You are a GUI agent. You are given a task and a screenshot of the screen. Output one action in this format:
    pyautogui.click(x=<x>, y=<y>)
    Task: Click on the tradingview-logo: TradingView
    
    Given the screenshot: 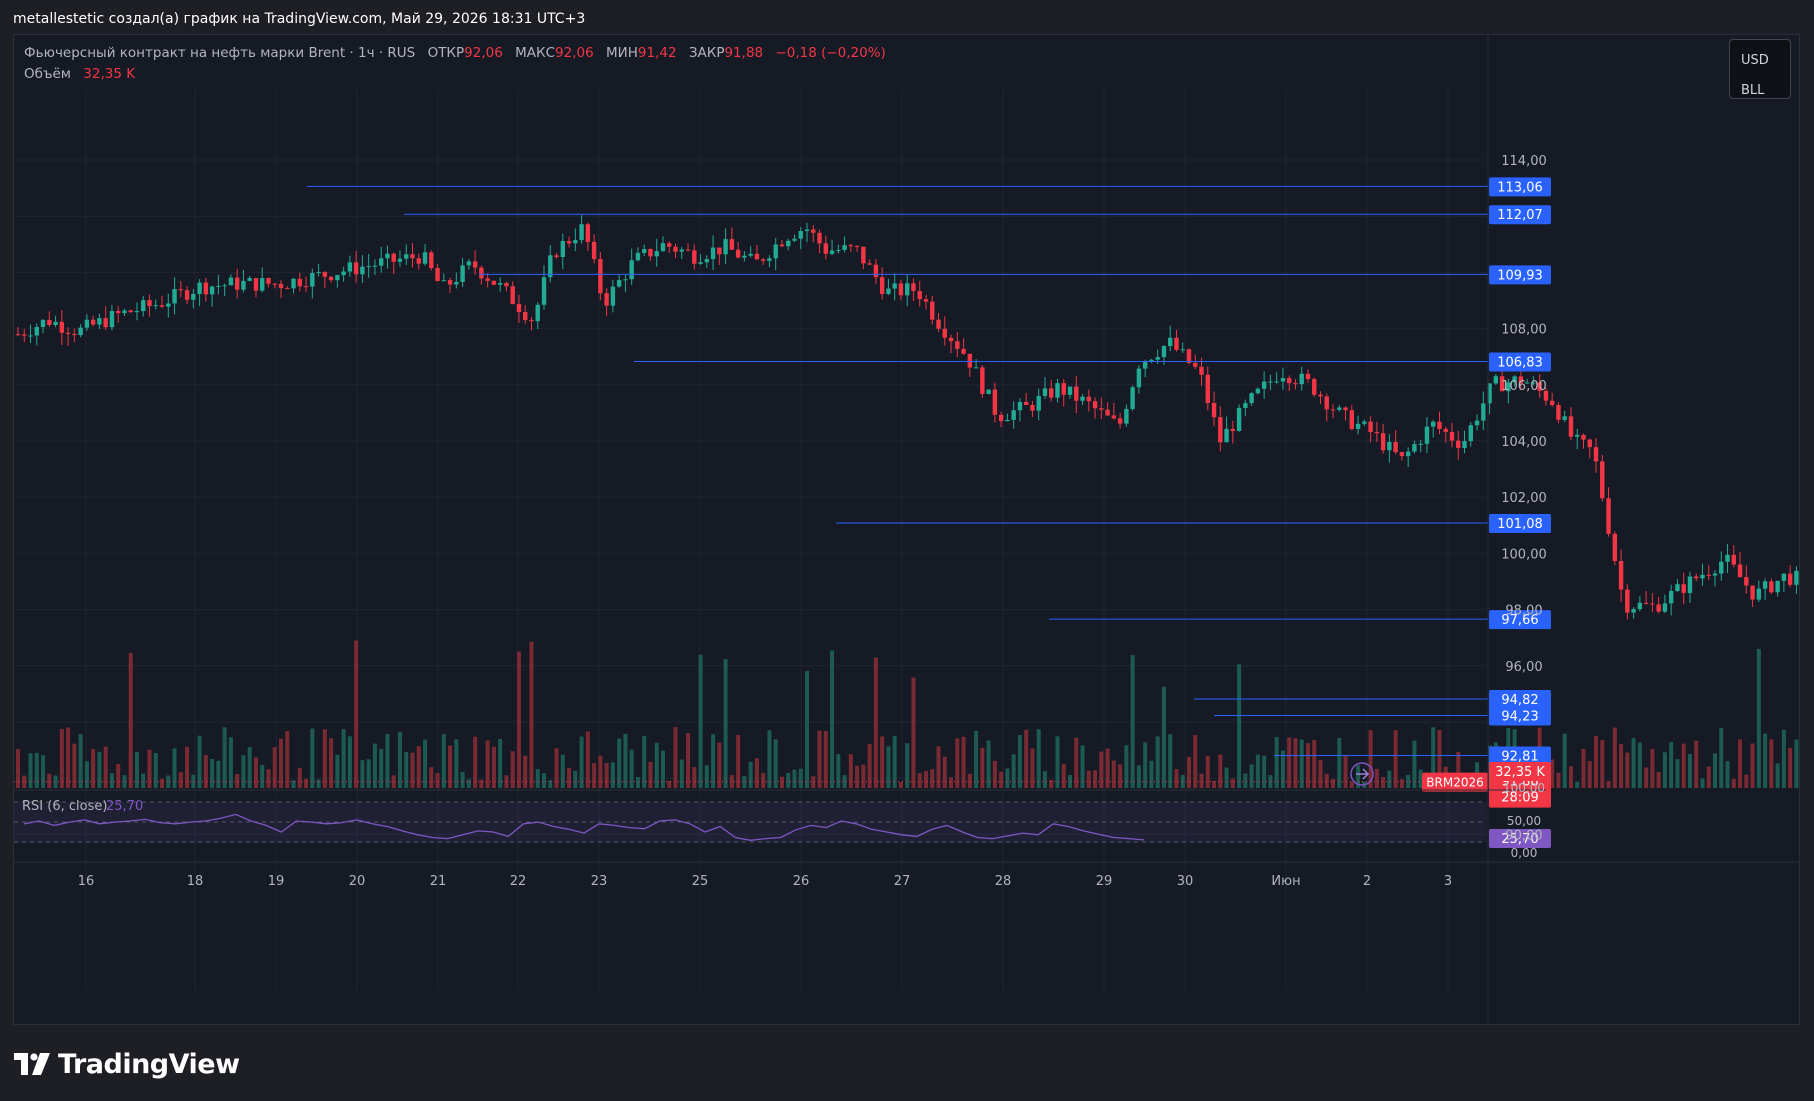 What is the action you would take?
    pyautogui.click(x=127, y=1064)
    